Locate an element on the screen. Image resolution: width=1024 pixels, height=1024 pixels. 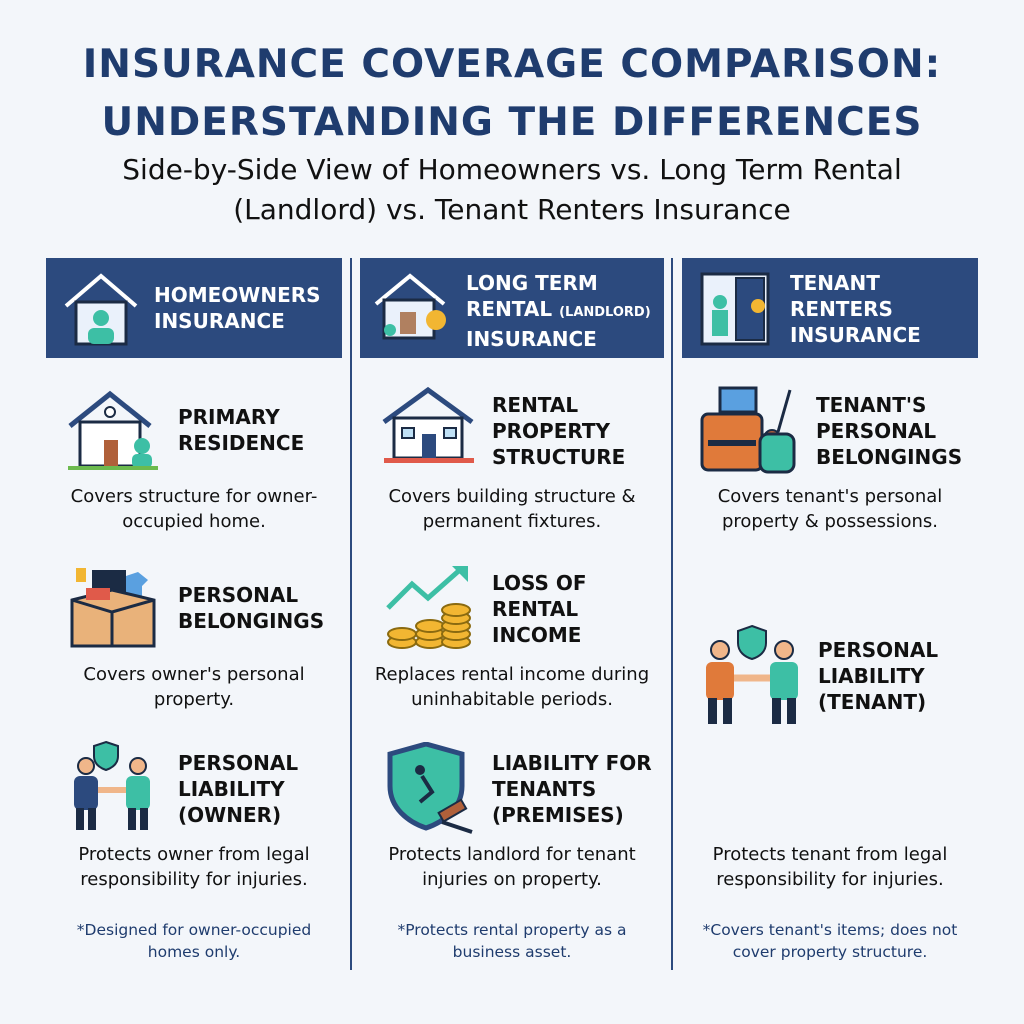
item-heading: LOSS OF RENTAL INCOME is located at coordinates (539, 609).